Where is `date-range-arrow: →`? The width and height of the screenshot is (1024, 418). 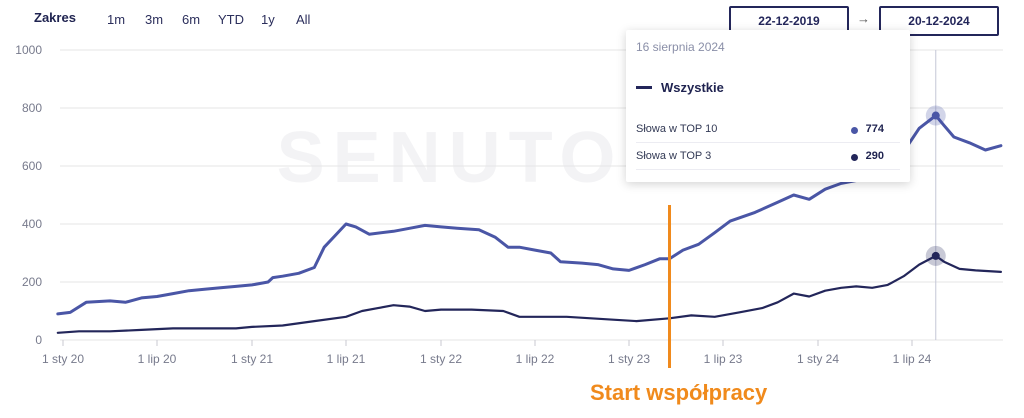
date-range-arrow: → is located at coordinates (863, 18).